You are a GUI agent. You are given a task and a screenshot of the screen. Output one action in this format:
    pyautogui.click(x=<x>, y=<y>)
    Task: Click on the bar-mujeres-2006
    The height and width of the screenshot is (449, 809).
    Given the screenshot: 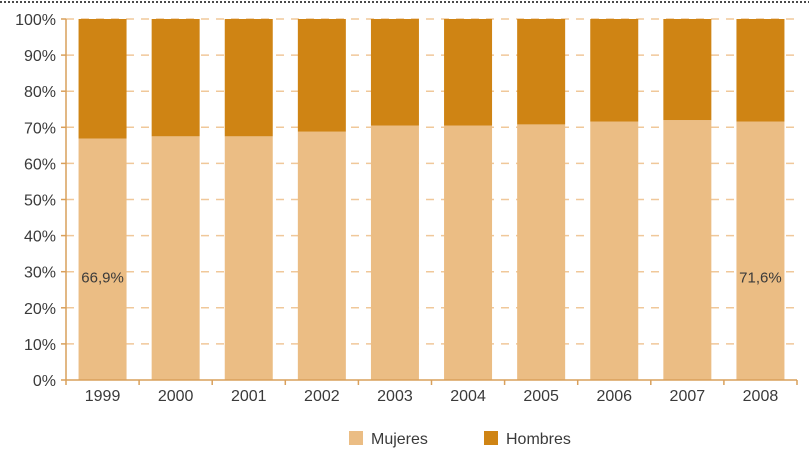 What is the action you would take?
    pyautogui.click(x=614, y=251)
    